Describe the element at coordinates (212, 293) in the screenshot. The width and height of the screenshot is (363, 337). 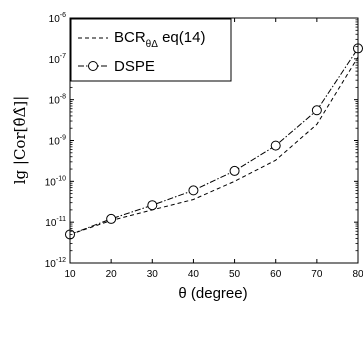
I see `x-axis-title: θ (degree)` at that location.